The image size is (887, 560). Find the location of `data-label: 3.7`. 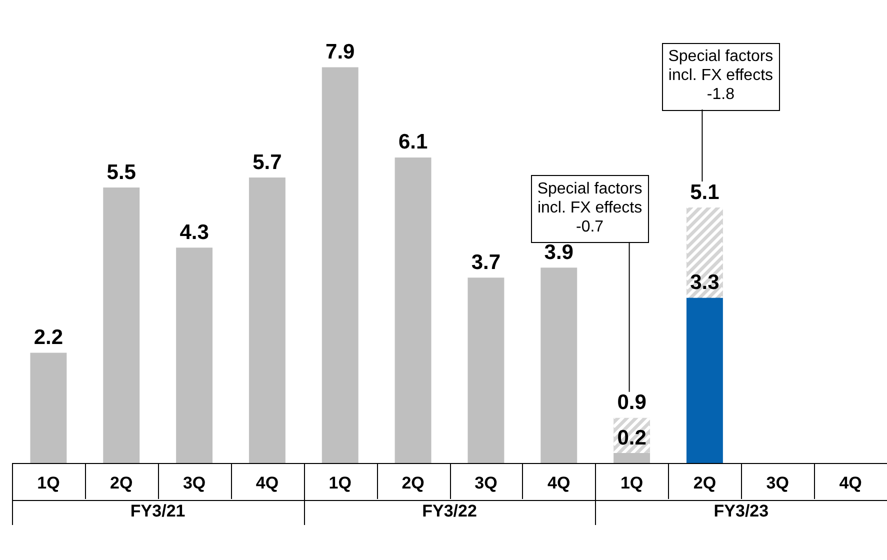

data-label: 3.7 is located at coordinates (486, 262).